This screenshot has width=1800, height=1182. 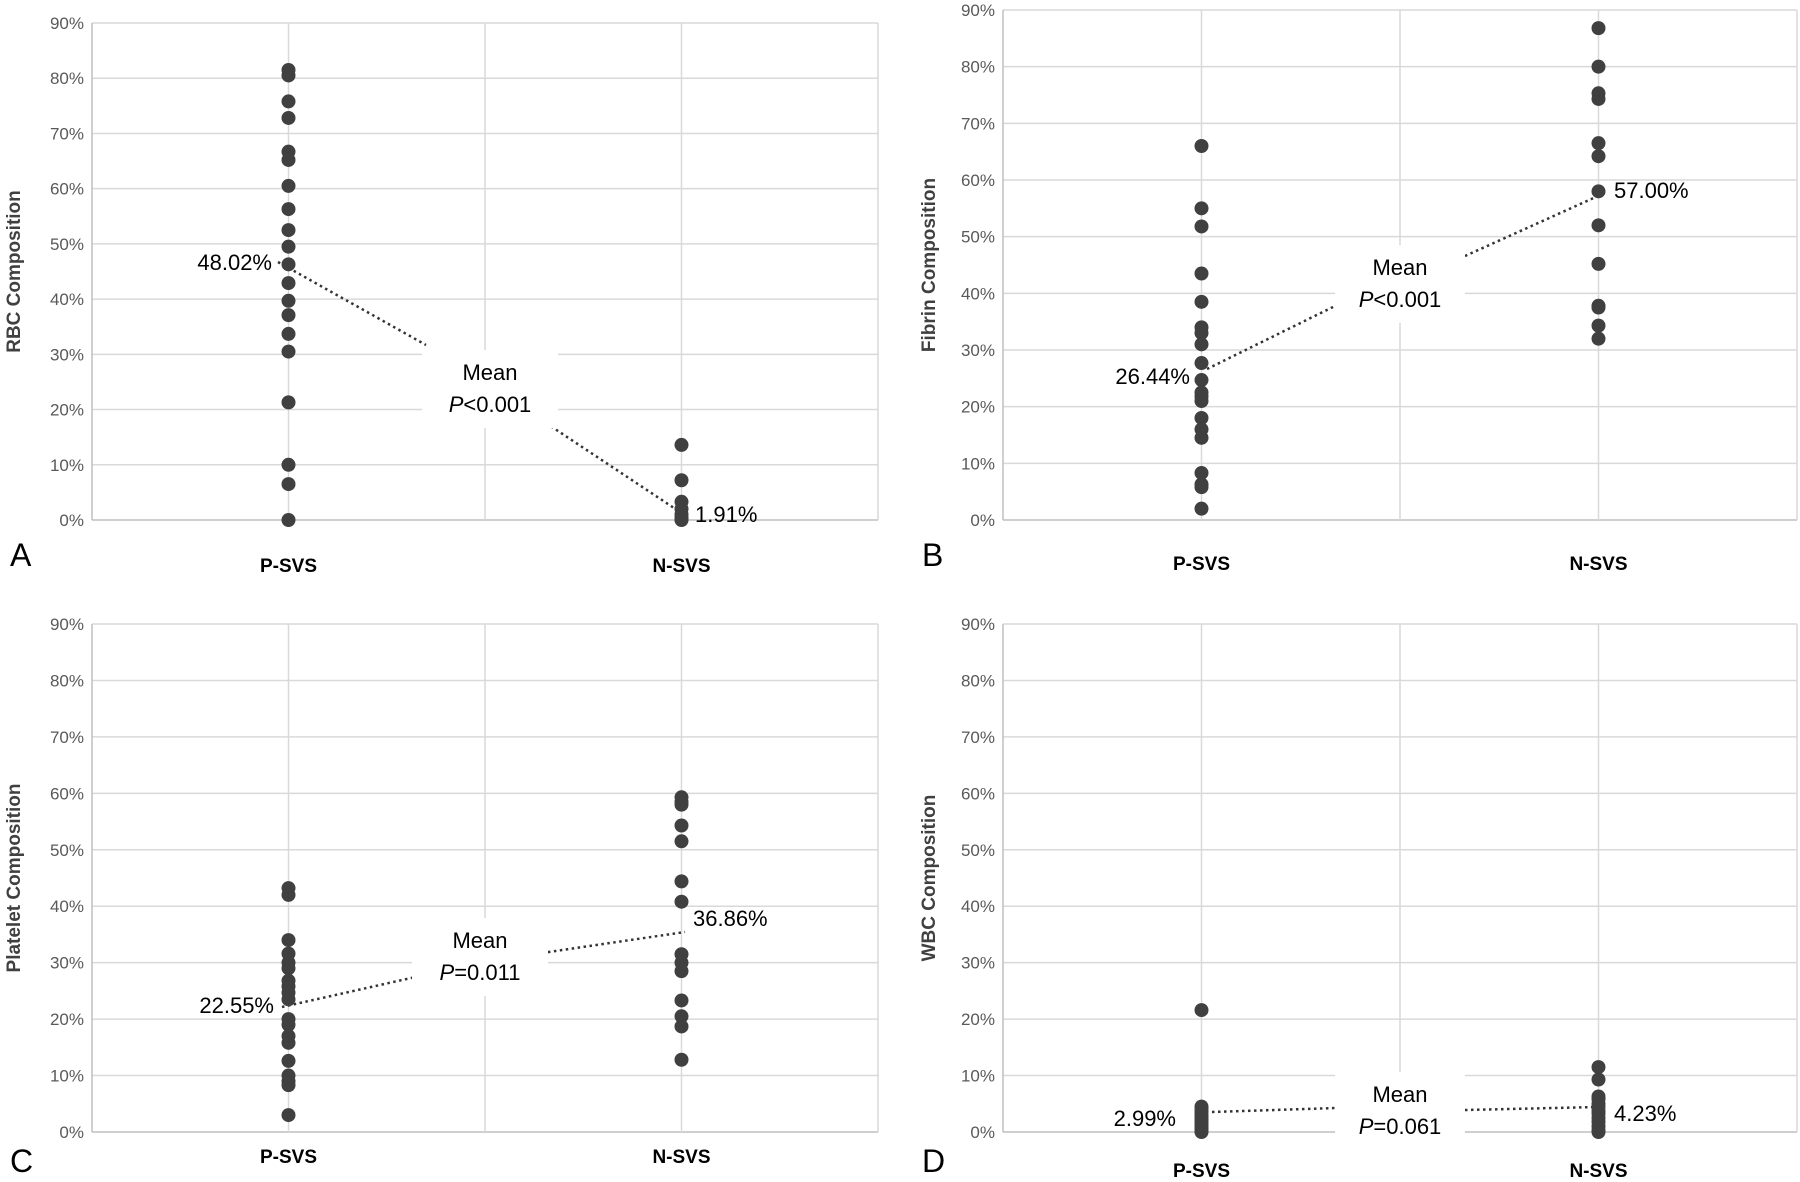 What do you see at coordinates (14, 878) in the screenshot?
I see `y-axis-label: Platelet Composition` at bounding box center [14, 878].